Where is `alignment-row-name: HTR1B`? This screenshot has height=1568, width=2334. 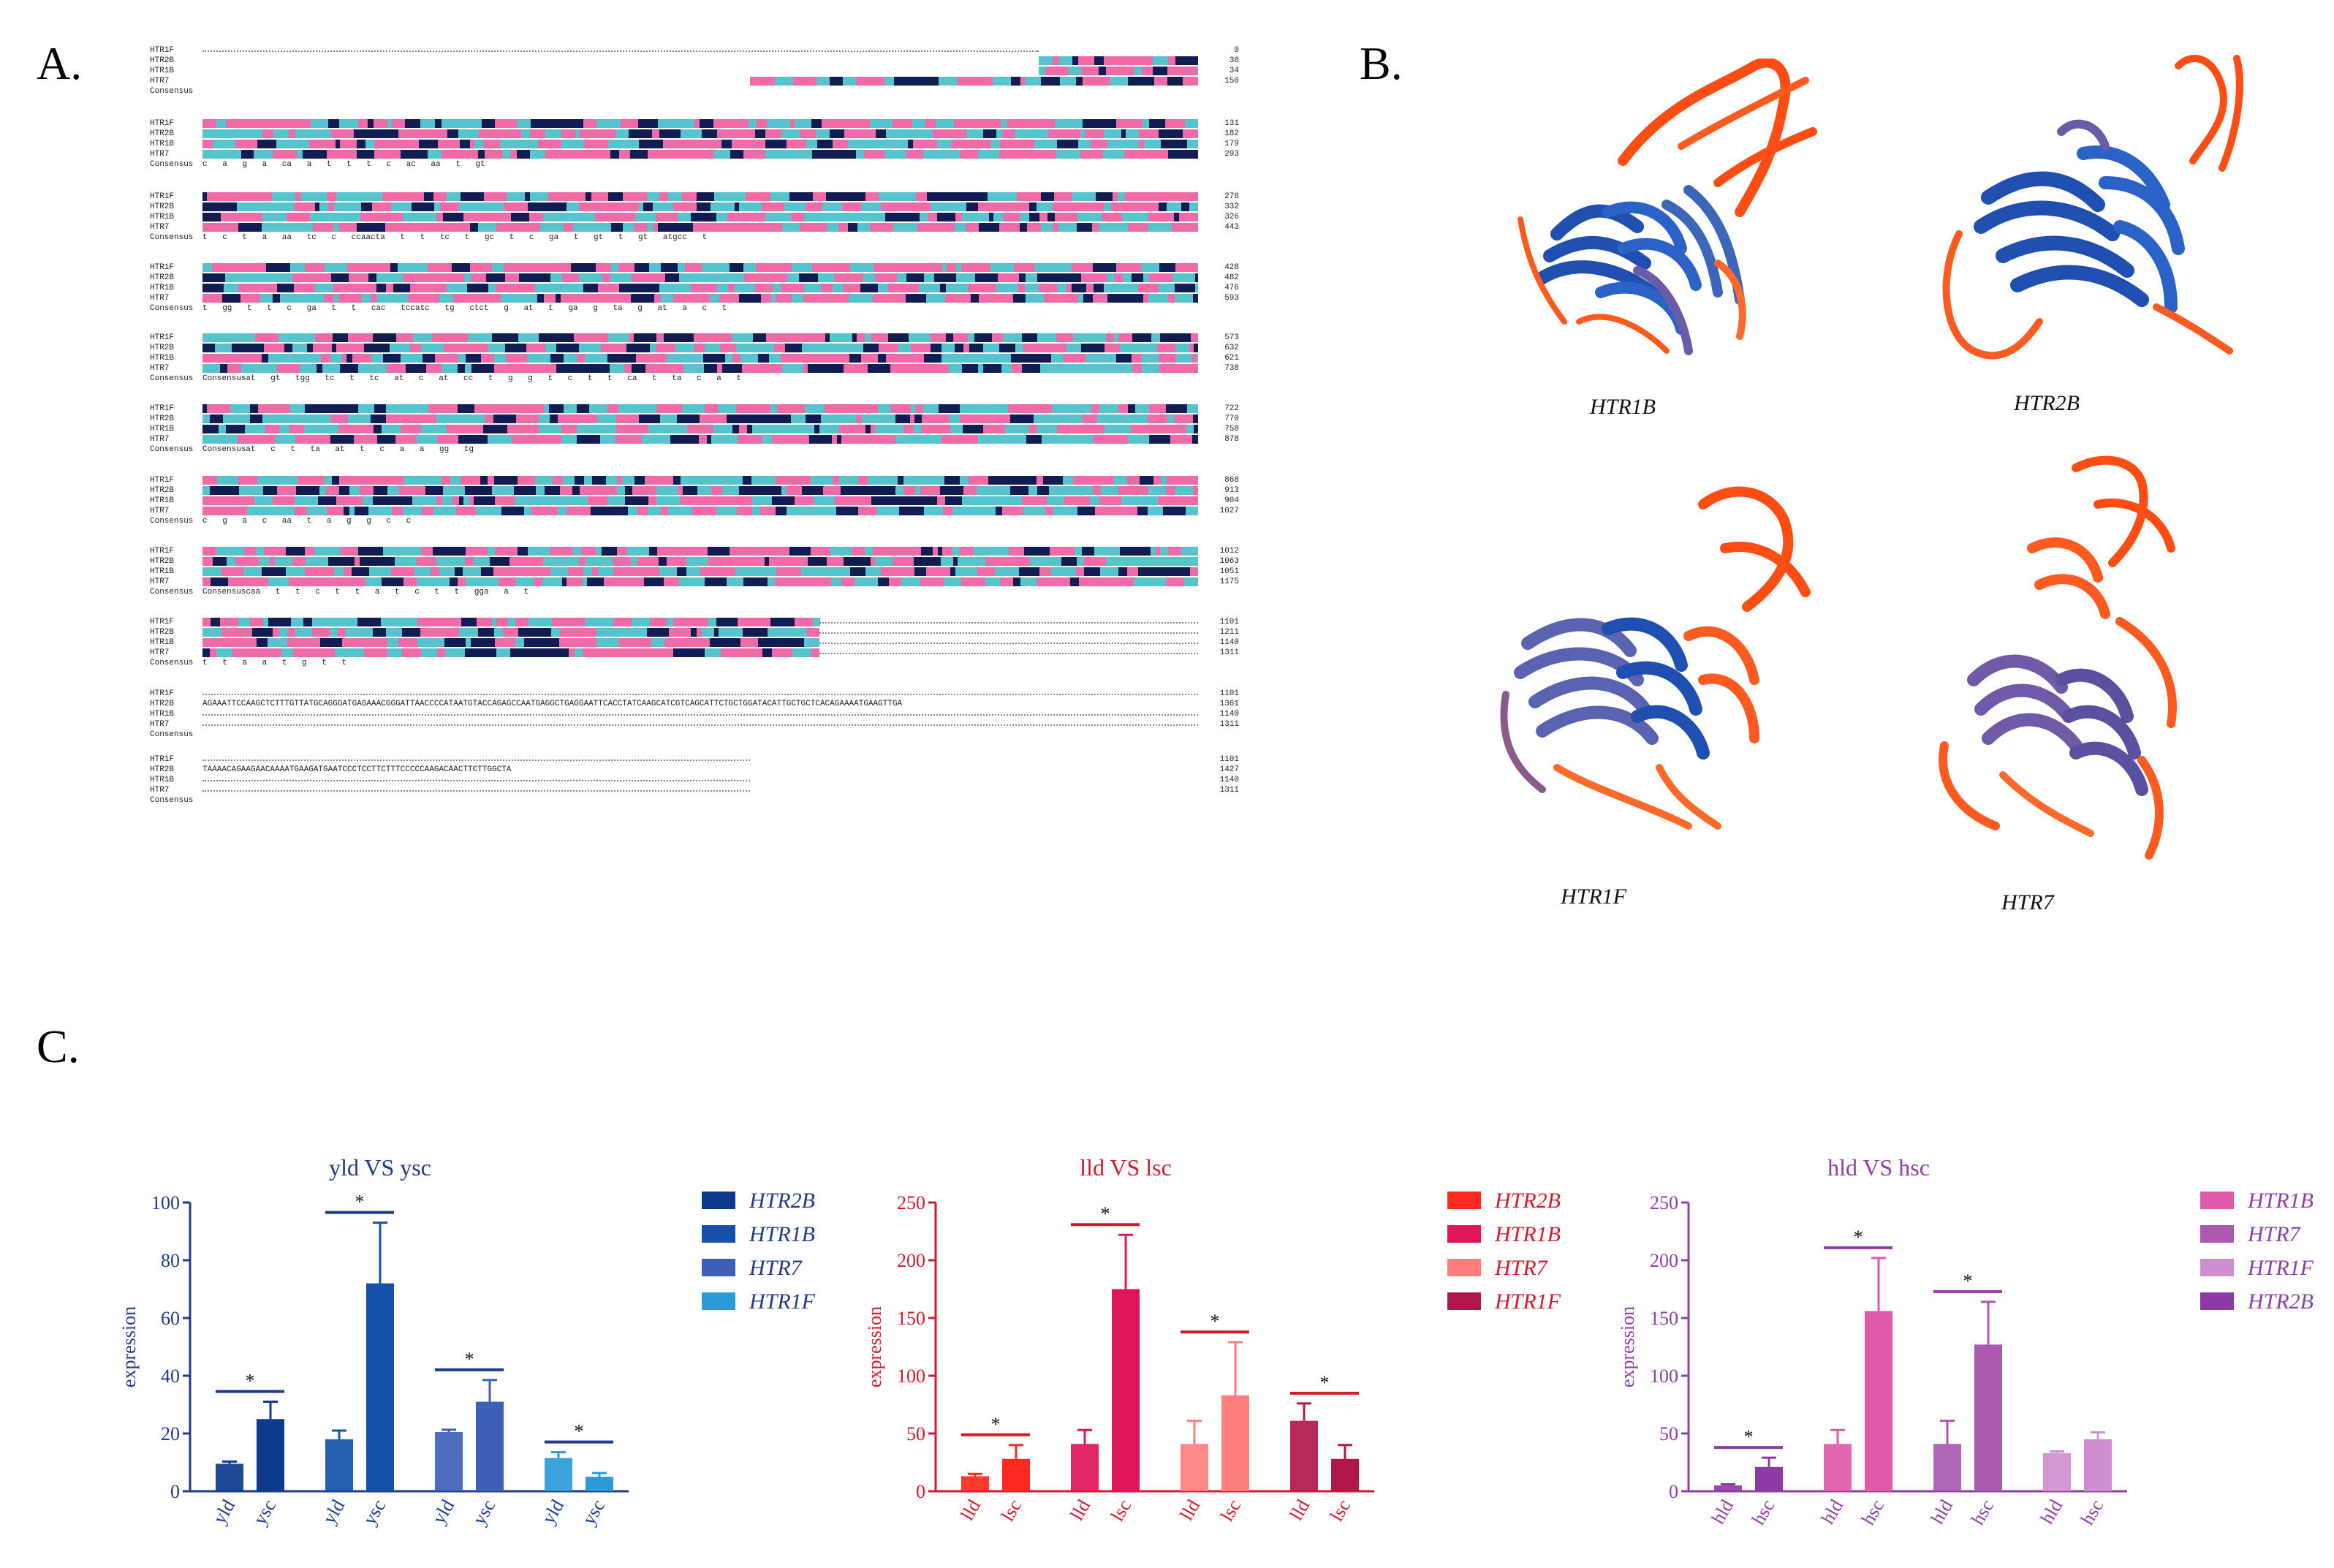 alignment-row-name: HTR1B is located at coordinates (162, 217).